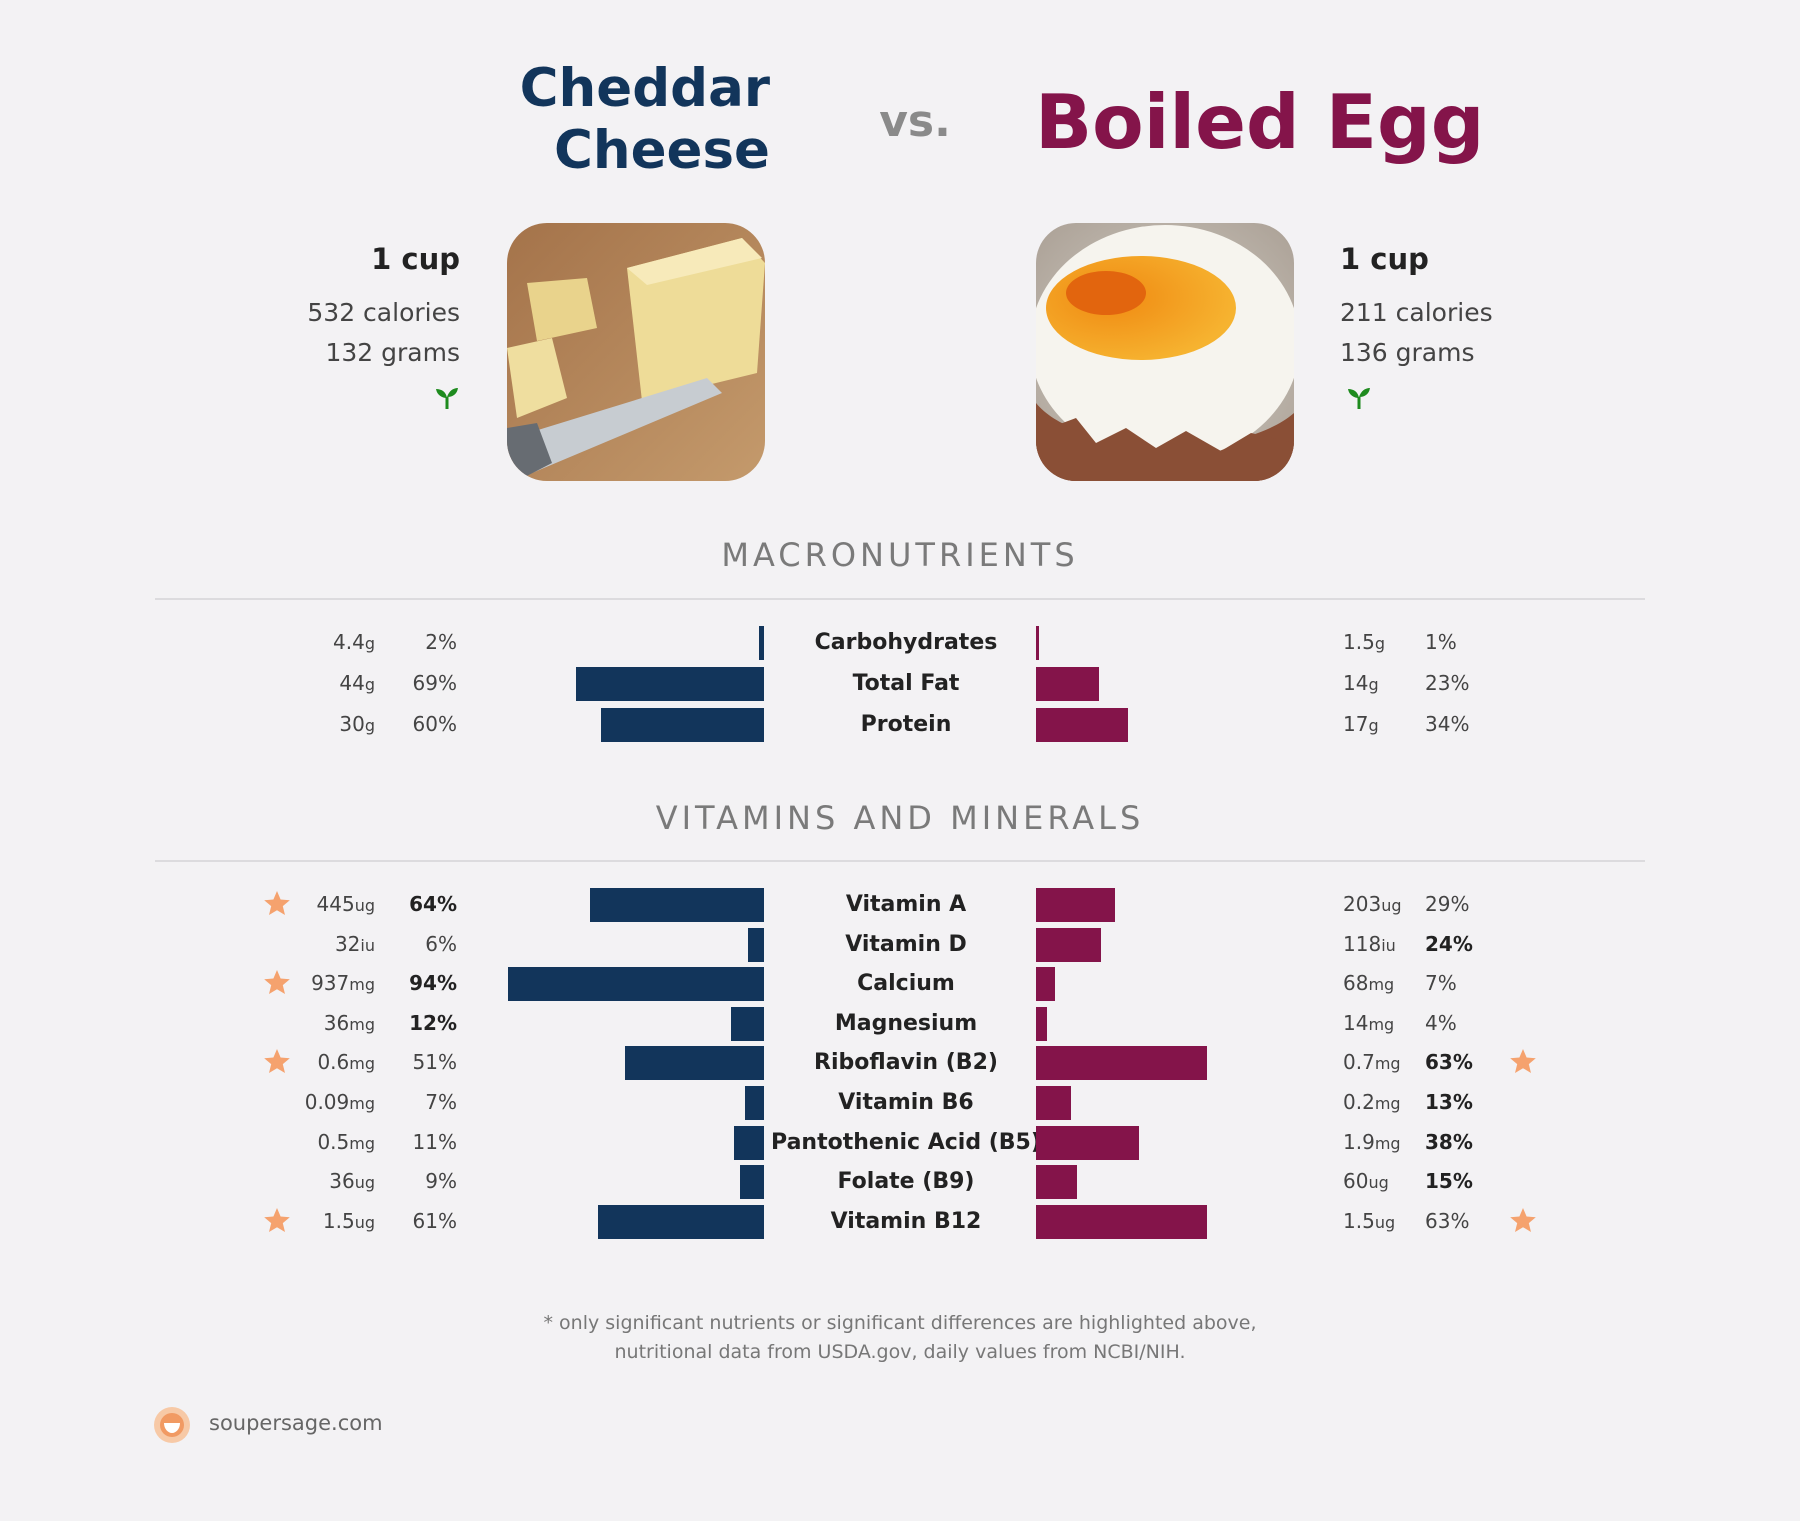 This screenshot has height=1521, width=1800. Describe the element at coordinates (315, 1023) in the screenshot. I see `cheddar-amount: 36mg` at that location.